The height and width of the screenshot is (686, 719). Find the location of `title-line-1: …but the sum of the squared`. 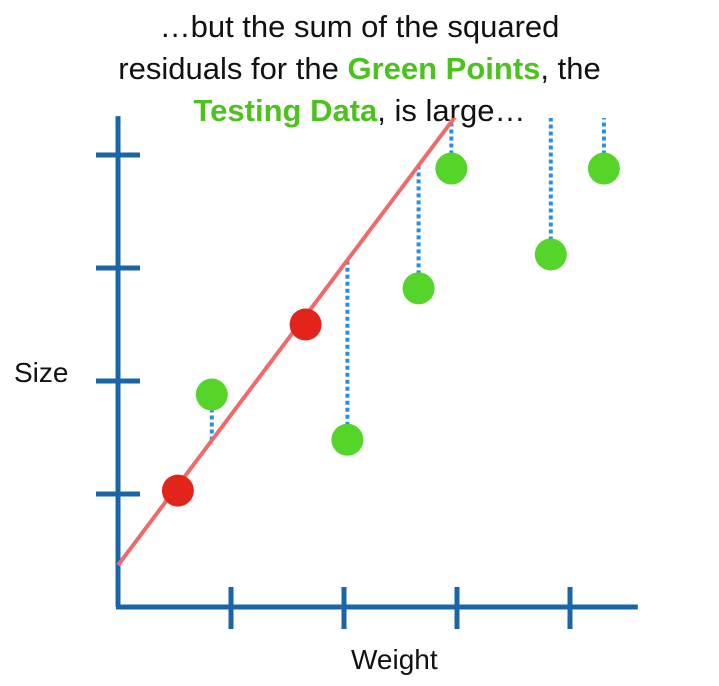

title-line-1: …but the sum of the squared is located at coordinates (359, 27).